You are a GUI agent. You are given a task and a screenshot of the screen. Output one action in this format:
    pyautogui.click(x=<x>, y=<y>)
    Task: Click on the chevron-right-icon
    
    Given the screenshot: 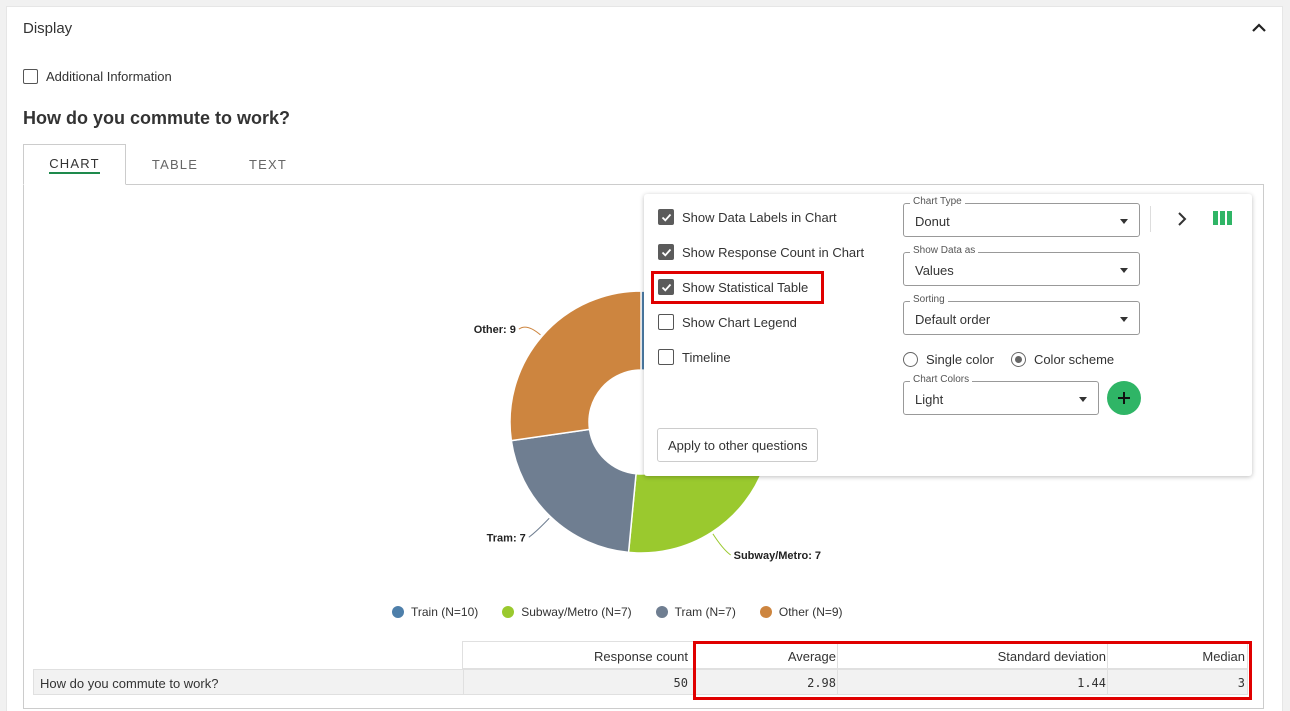 What is the action you would take?
    pyautogui.click(x=1182, y=219)
    